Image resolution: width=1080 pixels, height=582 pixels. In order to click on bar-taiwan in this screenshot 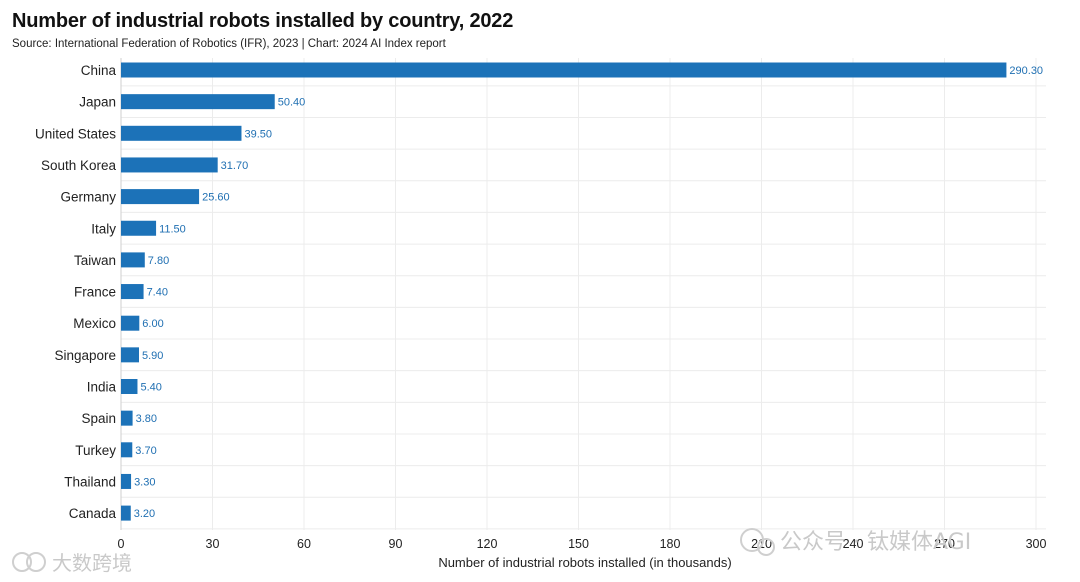, I will do `click(133, 260)`.